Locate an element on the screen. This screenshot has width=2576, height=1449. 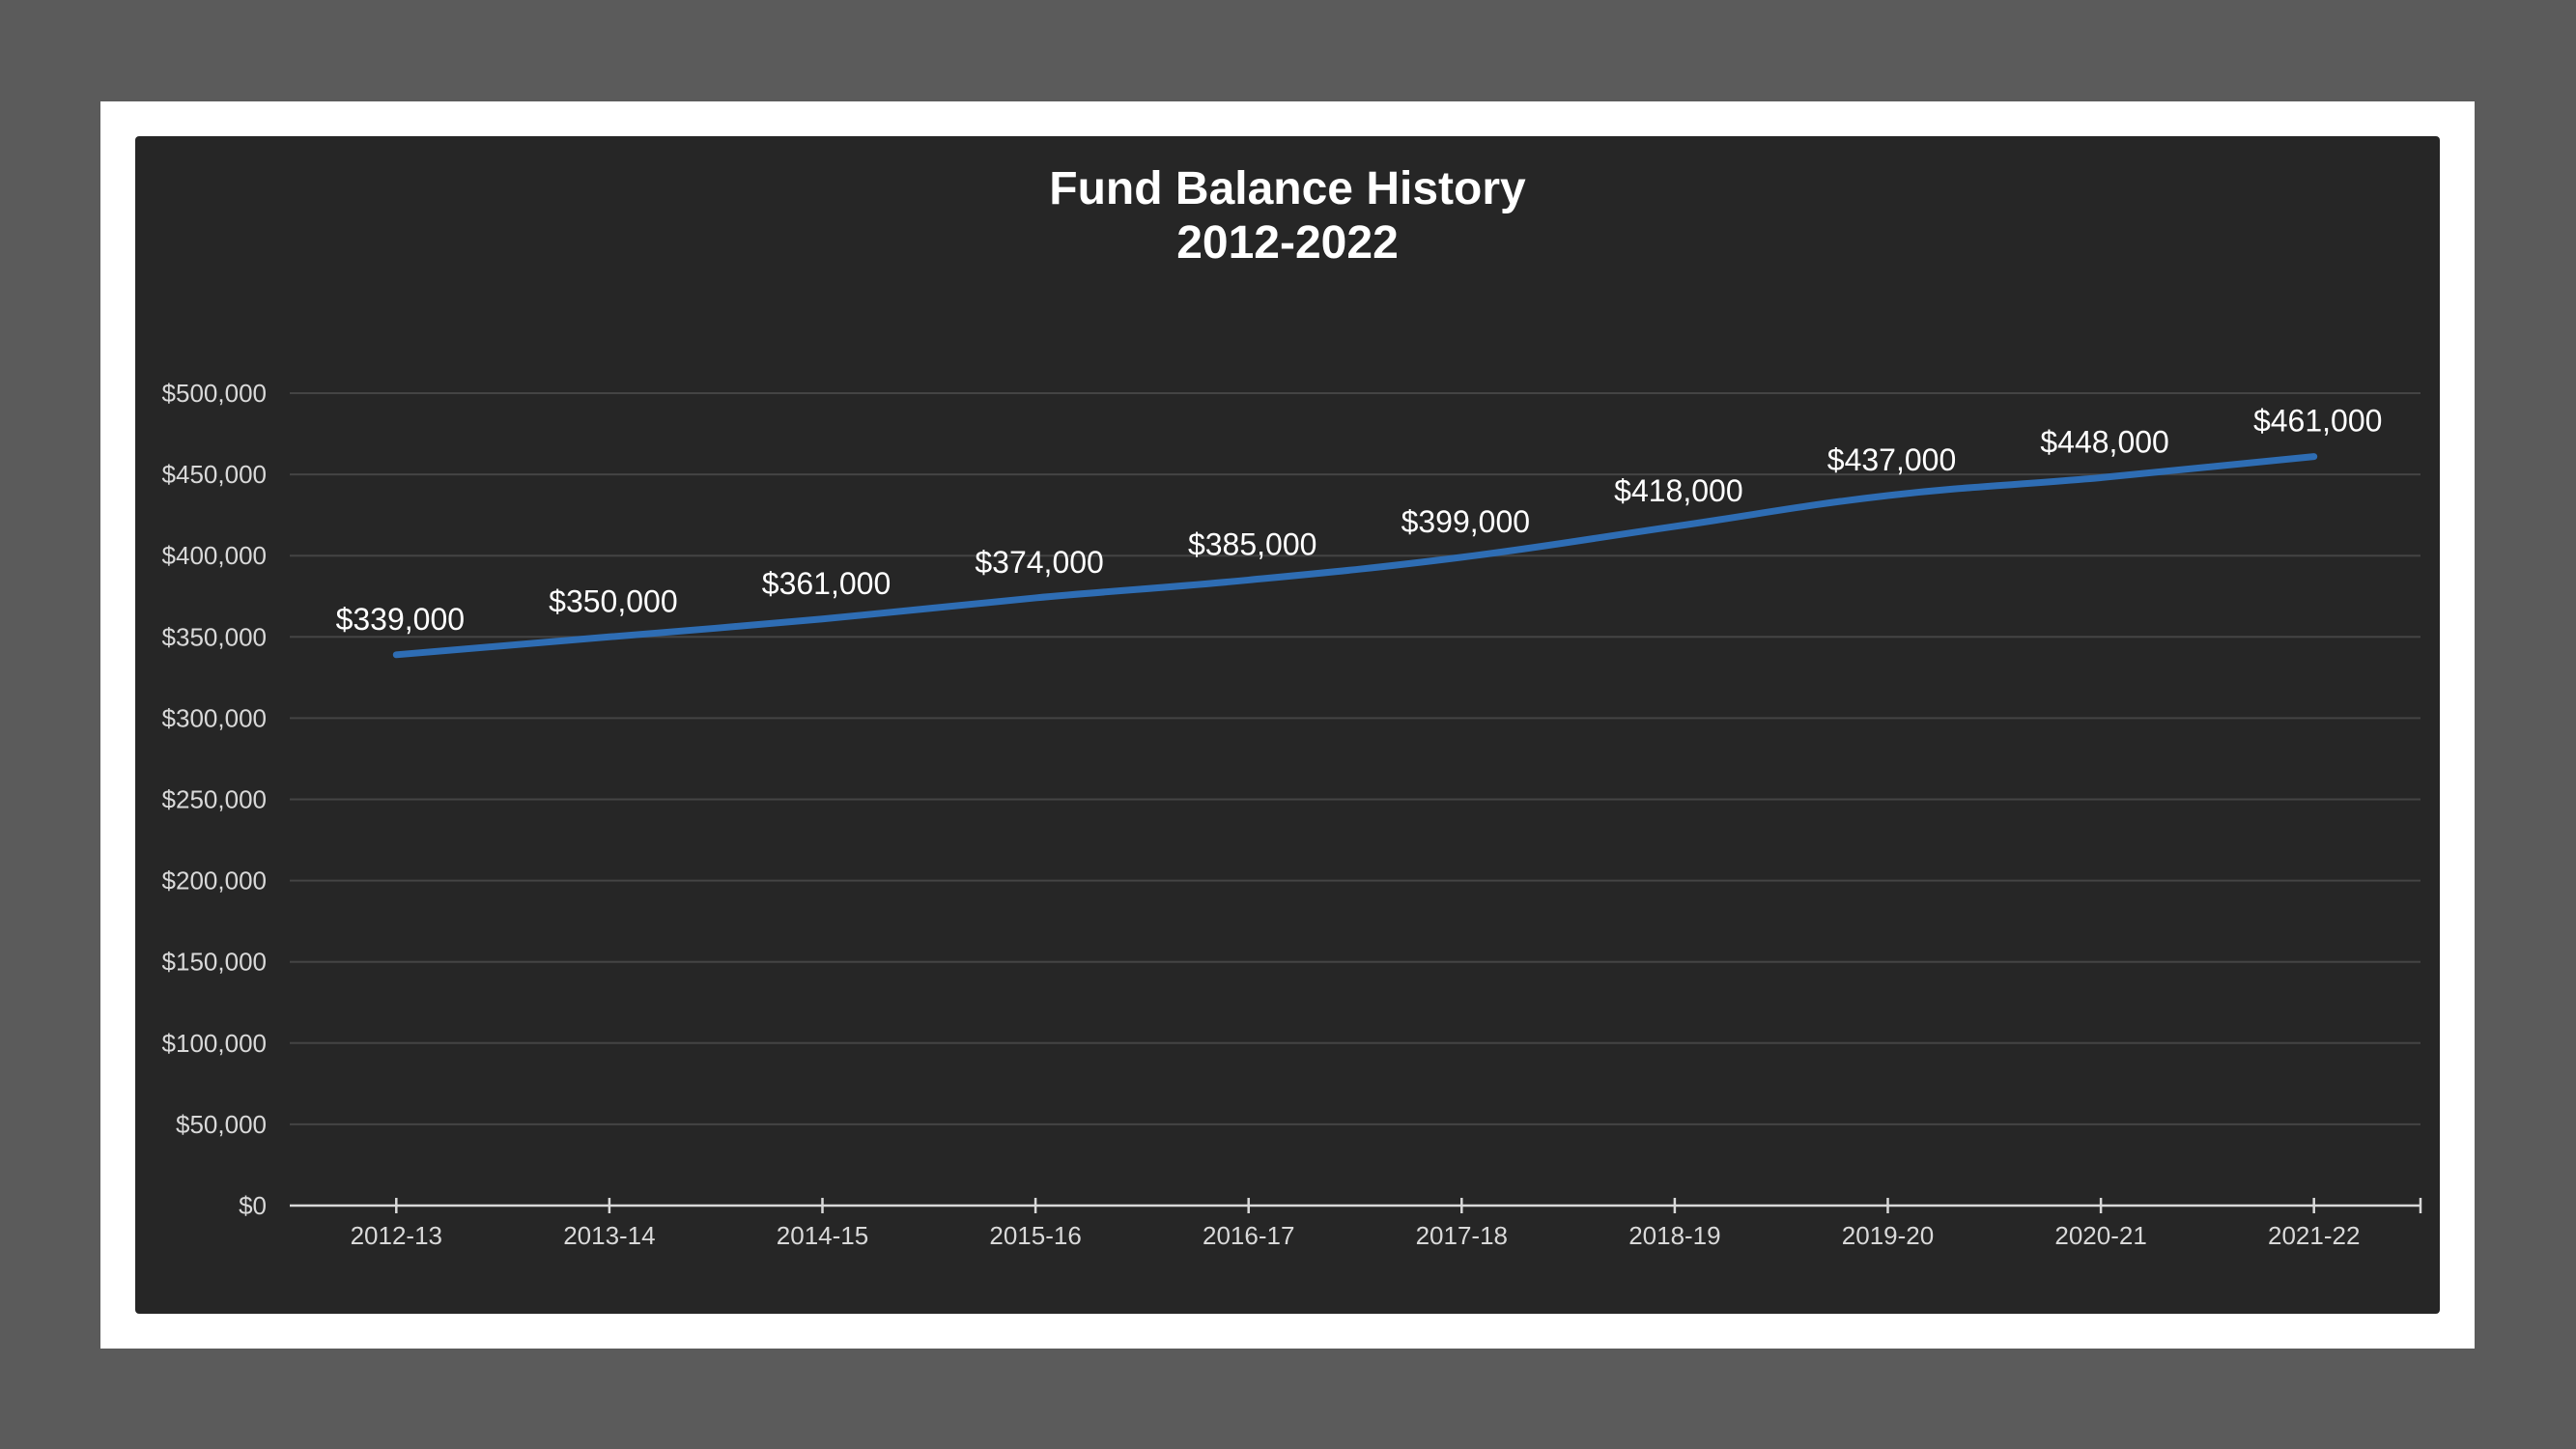
x-tick-label: 2014-15 is located at coordinates (822, 1235).